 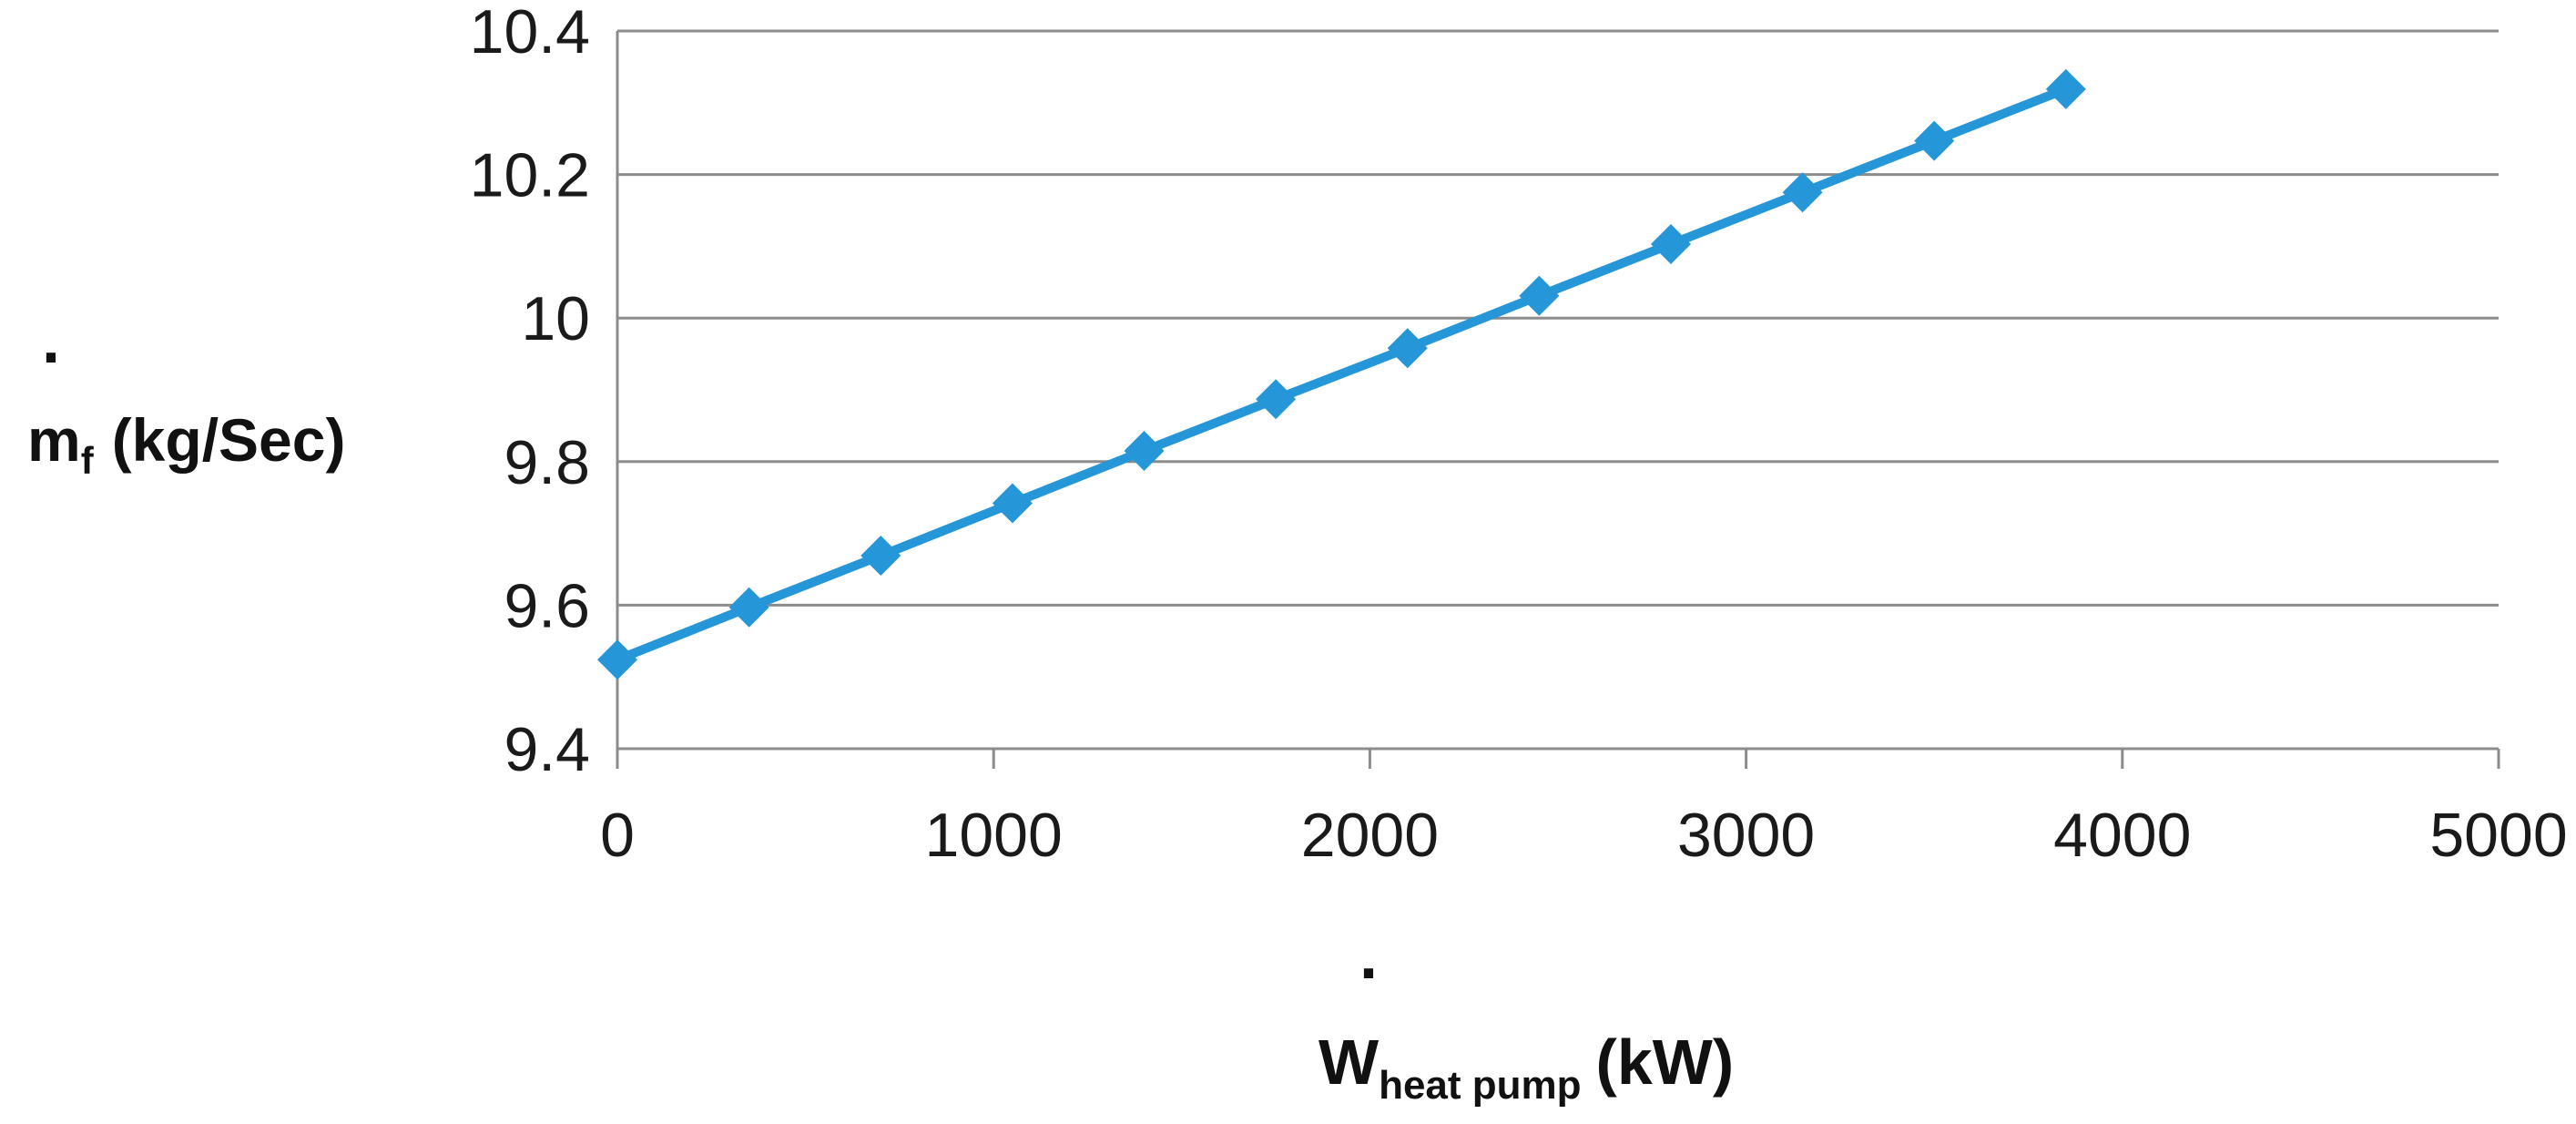 I want to click on y-tick-label: 9.6, so click(x=547, y=606).